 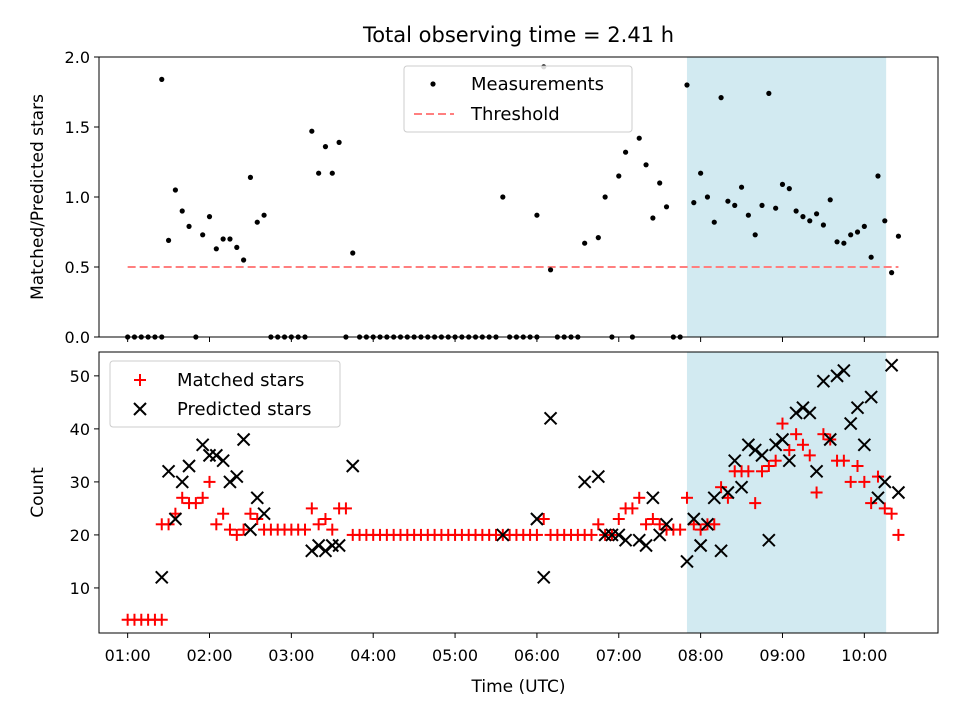 What do you see at coordinates (80, 482) in the screenshot?
I see `bottom-y-tick-label: 30` at bounding box center [80, 482].